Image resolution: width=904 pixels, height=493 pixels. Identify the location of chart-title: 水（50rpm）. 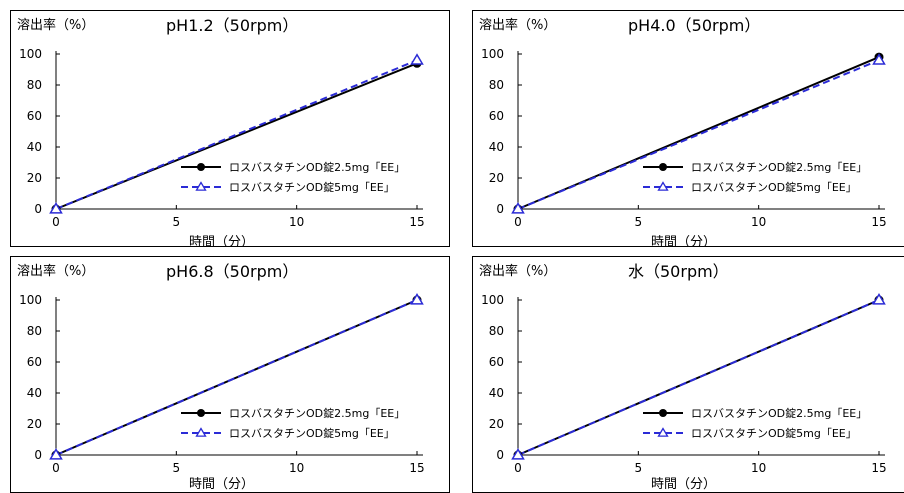
(678, 271).